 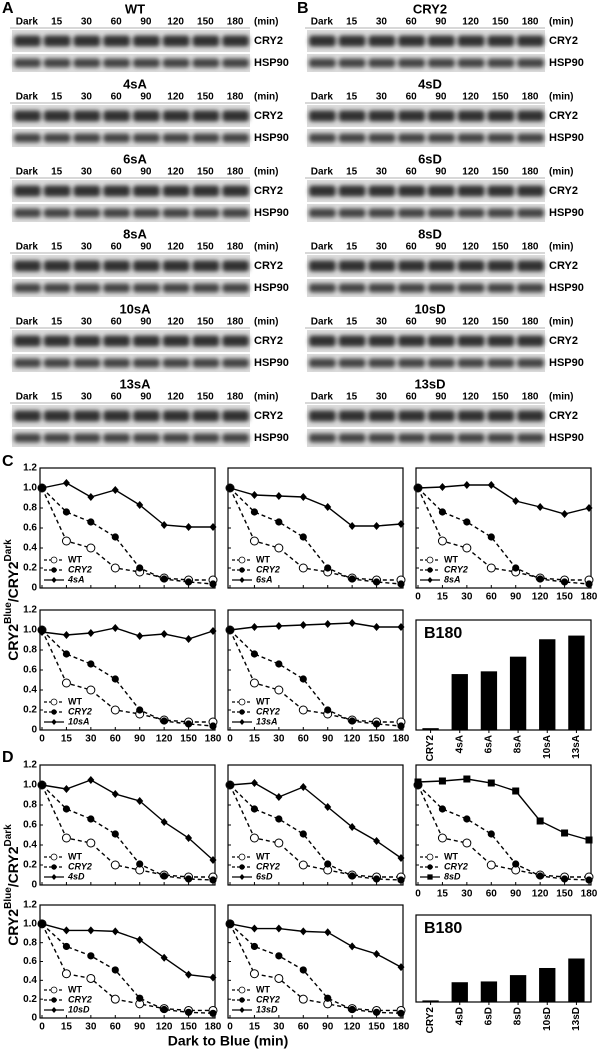 What do you see at coordinates (30, 765) in the screenshot?
I see `y-tick-label: 1.2` at bounding box center [30, 765].